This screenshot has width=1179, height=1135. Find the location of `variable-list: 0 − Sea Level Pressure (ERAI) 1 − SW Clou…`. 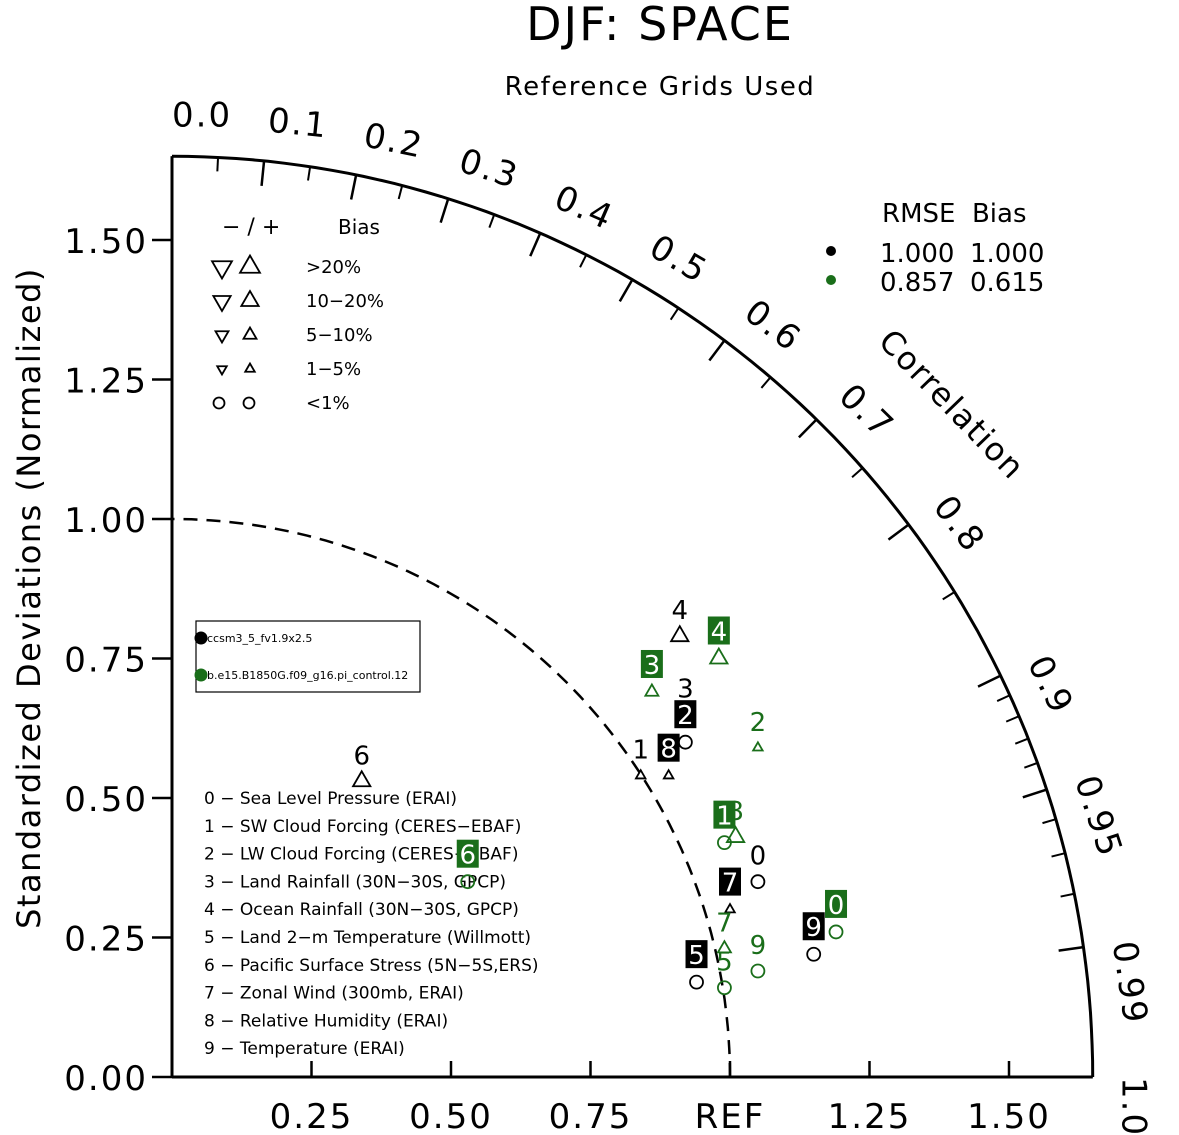

variable-list: 0 − Sea Level Pressure (ERAI) 1 − SW Clou… is located at coordinates (371, 924).